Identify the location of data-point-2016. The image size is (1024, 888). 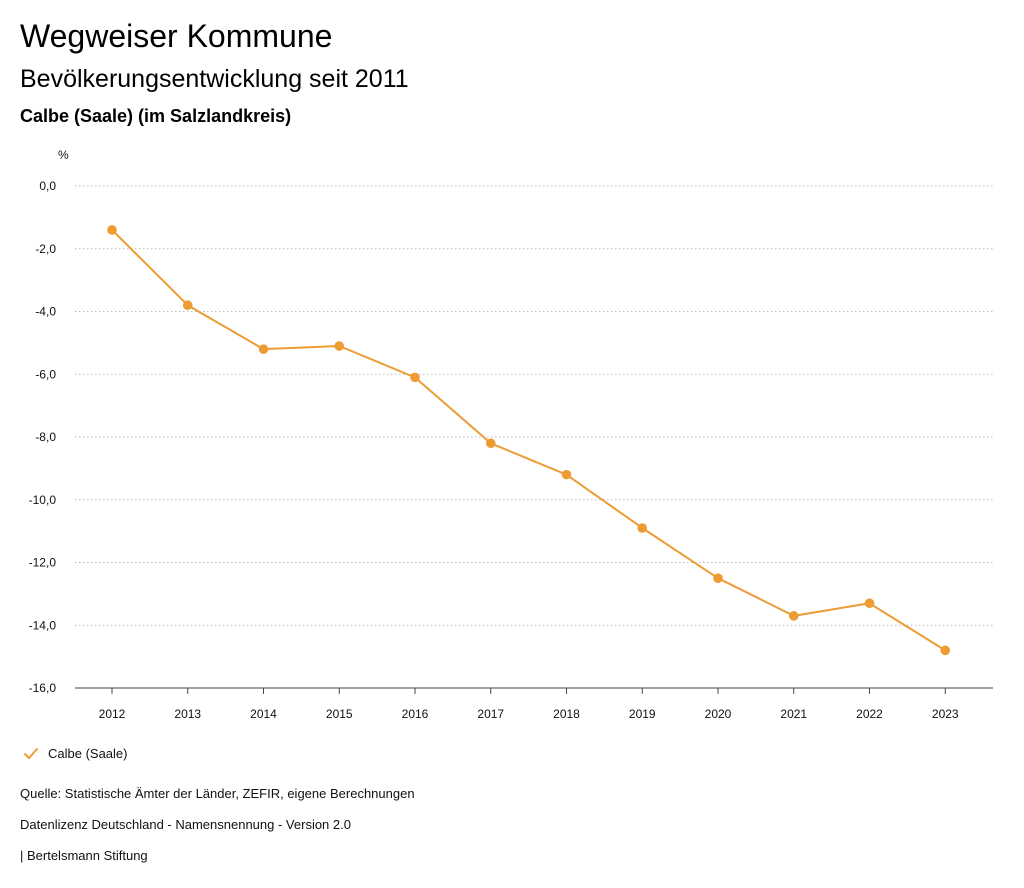
(415, 377).